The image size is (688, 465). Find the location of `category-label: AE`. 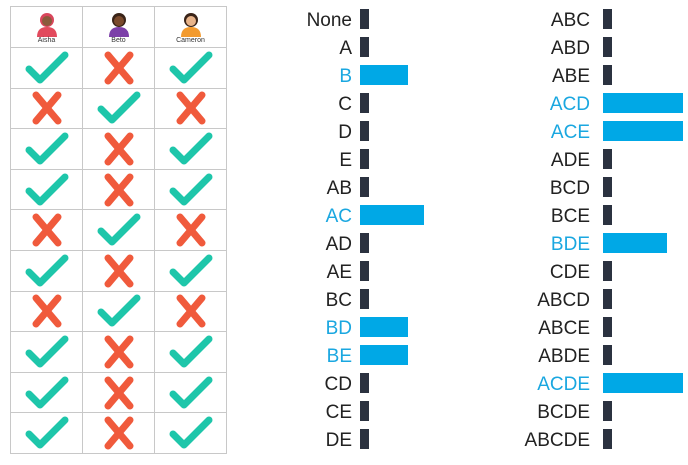

category-label: AE is located at coordinates (339, 272).